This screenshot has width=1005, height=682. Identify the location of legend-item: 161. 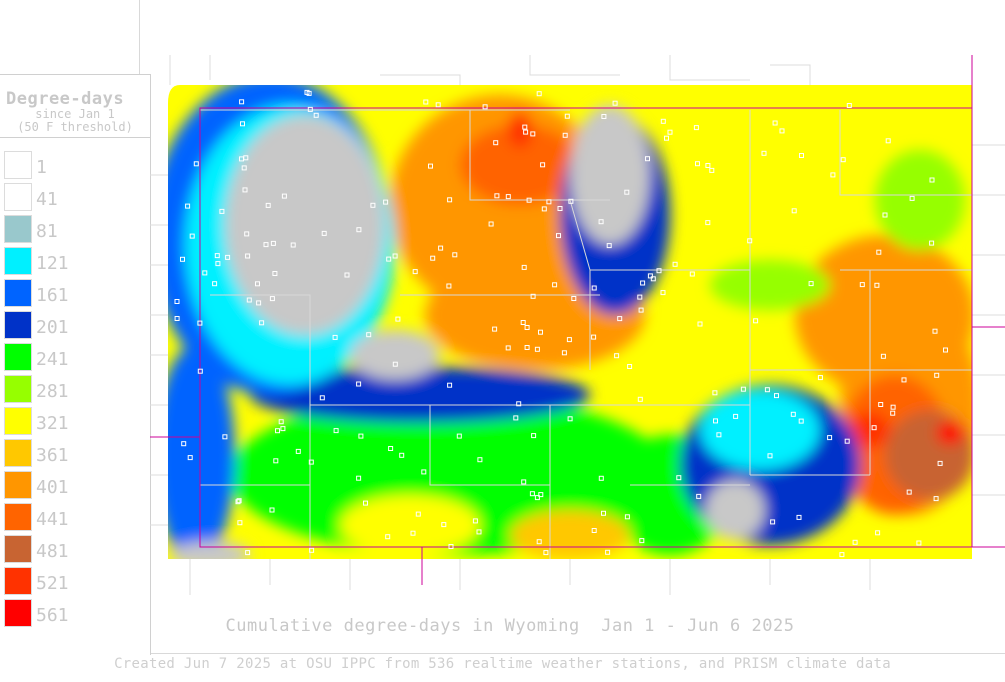
(74, 295).